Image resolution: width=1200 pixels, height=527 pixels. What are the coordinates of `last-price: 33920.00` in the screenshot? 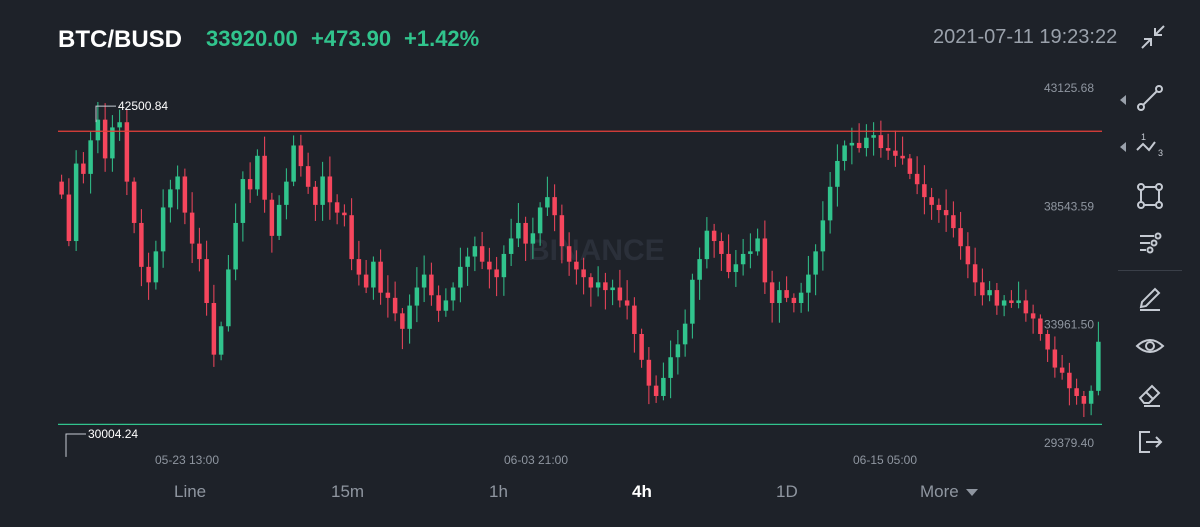 It's located at (252, 38).